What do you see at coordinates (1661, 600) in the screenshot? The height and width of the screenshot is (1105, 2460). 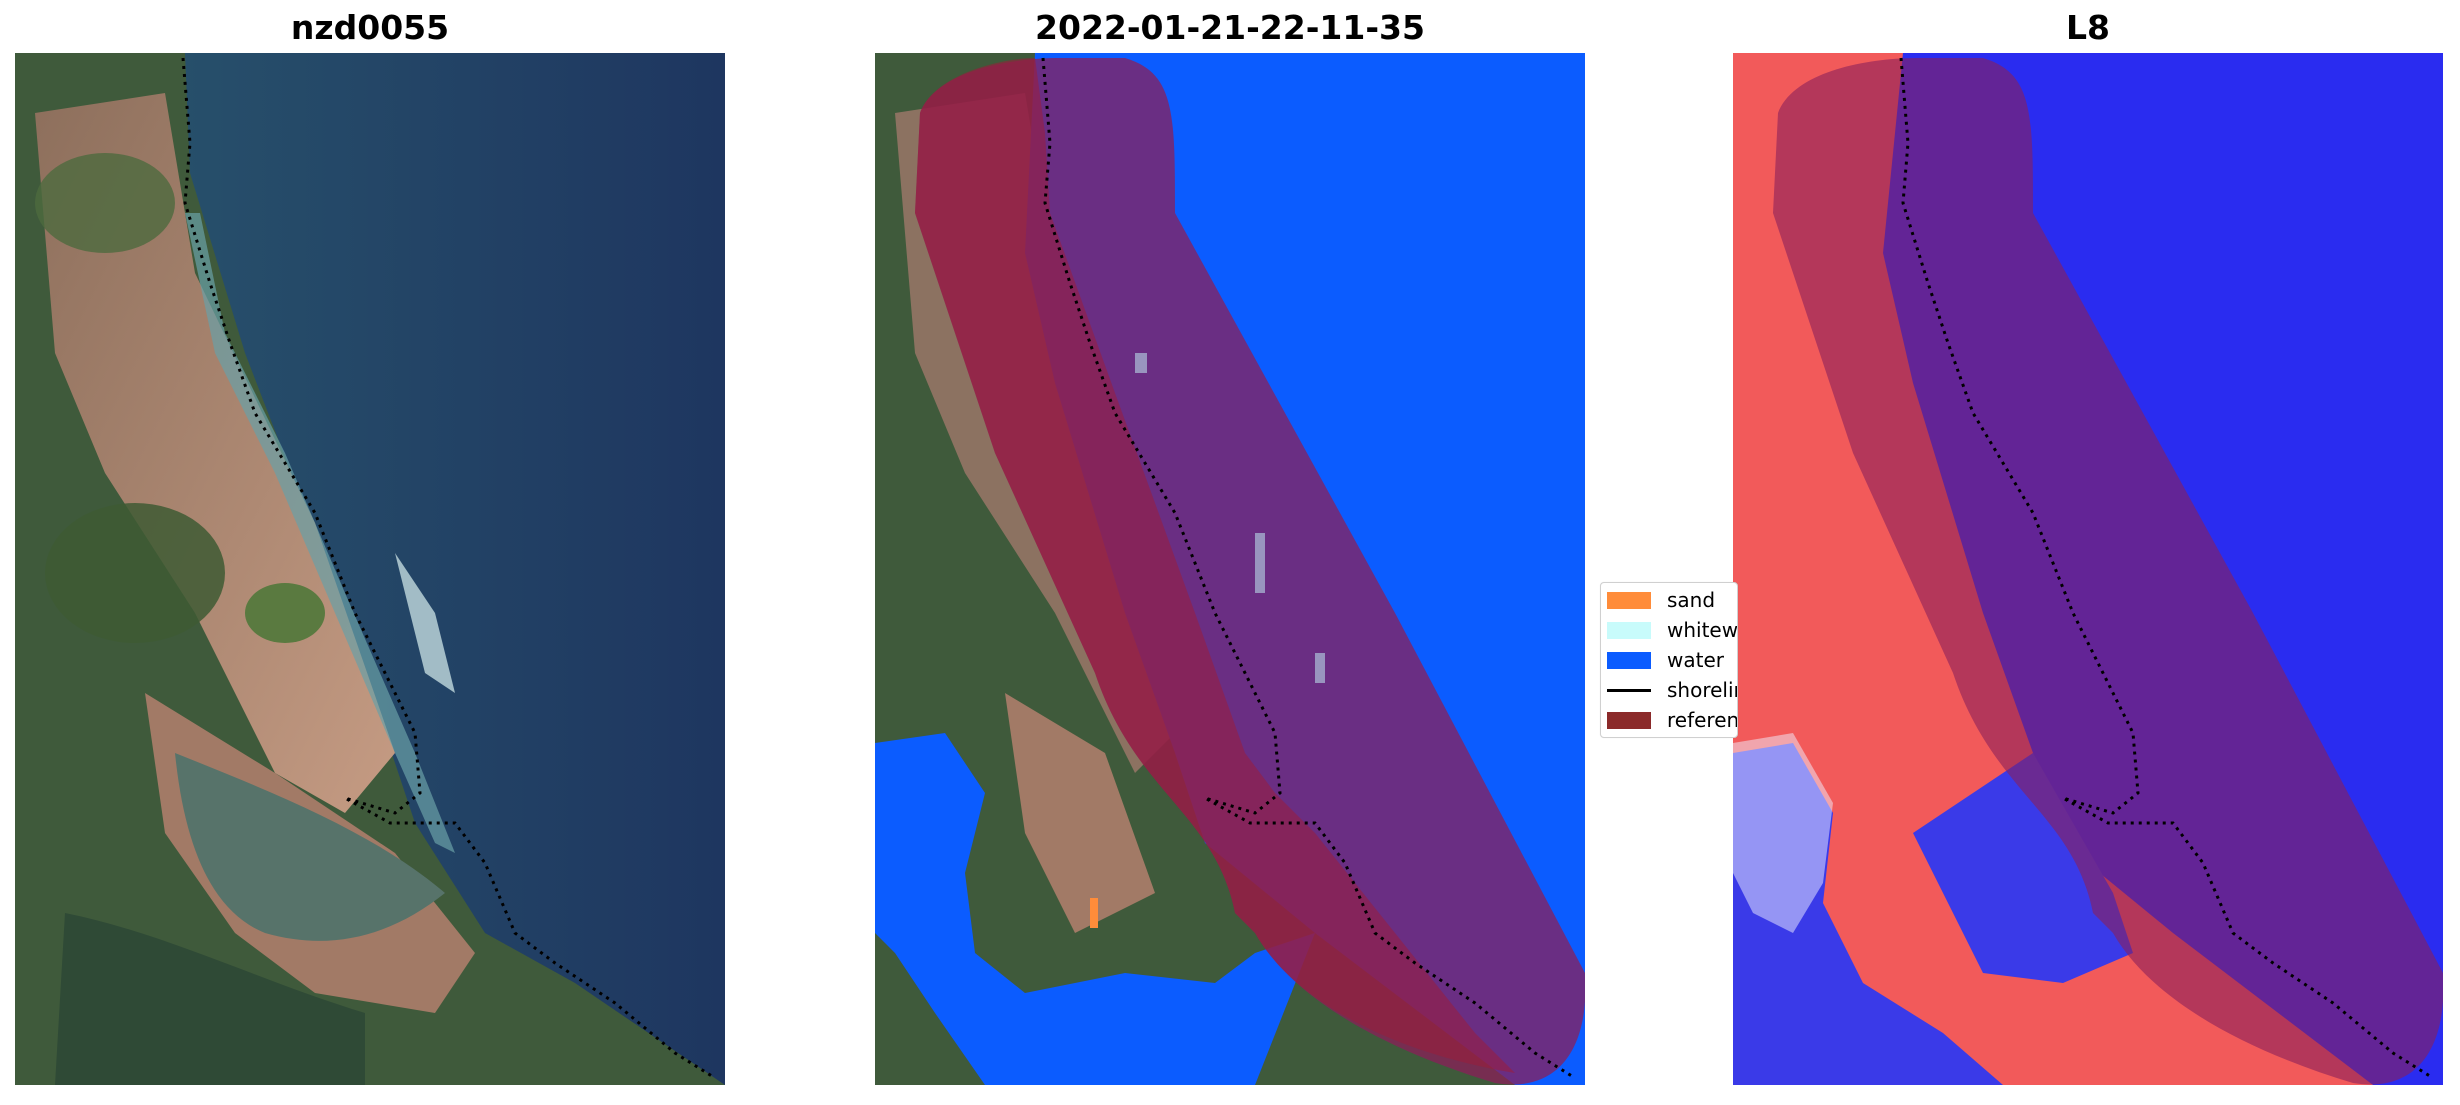 I see `legend-item-sand: sand` at bounding box center [1661, 600].